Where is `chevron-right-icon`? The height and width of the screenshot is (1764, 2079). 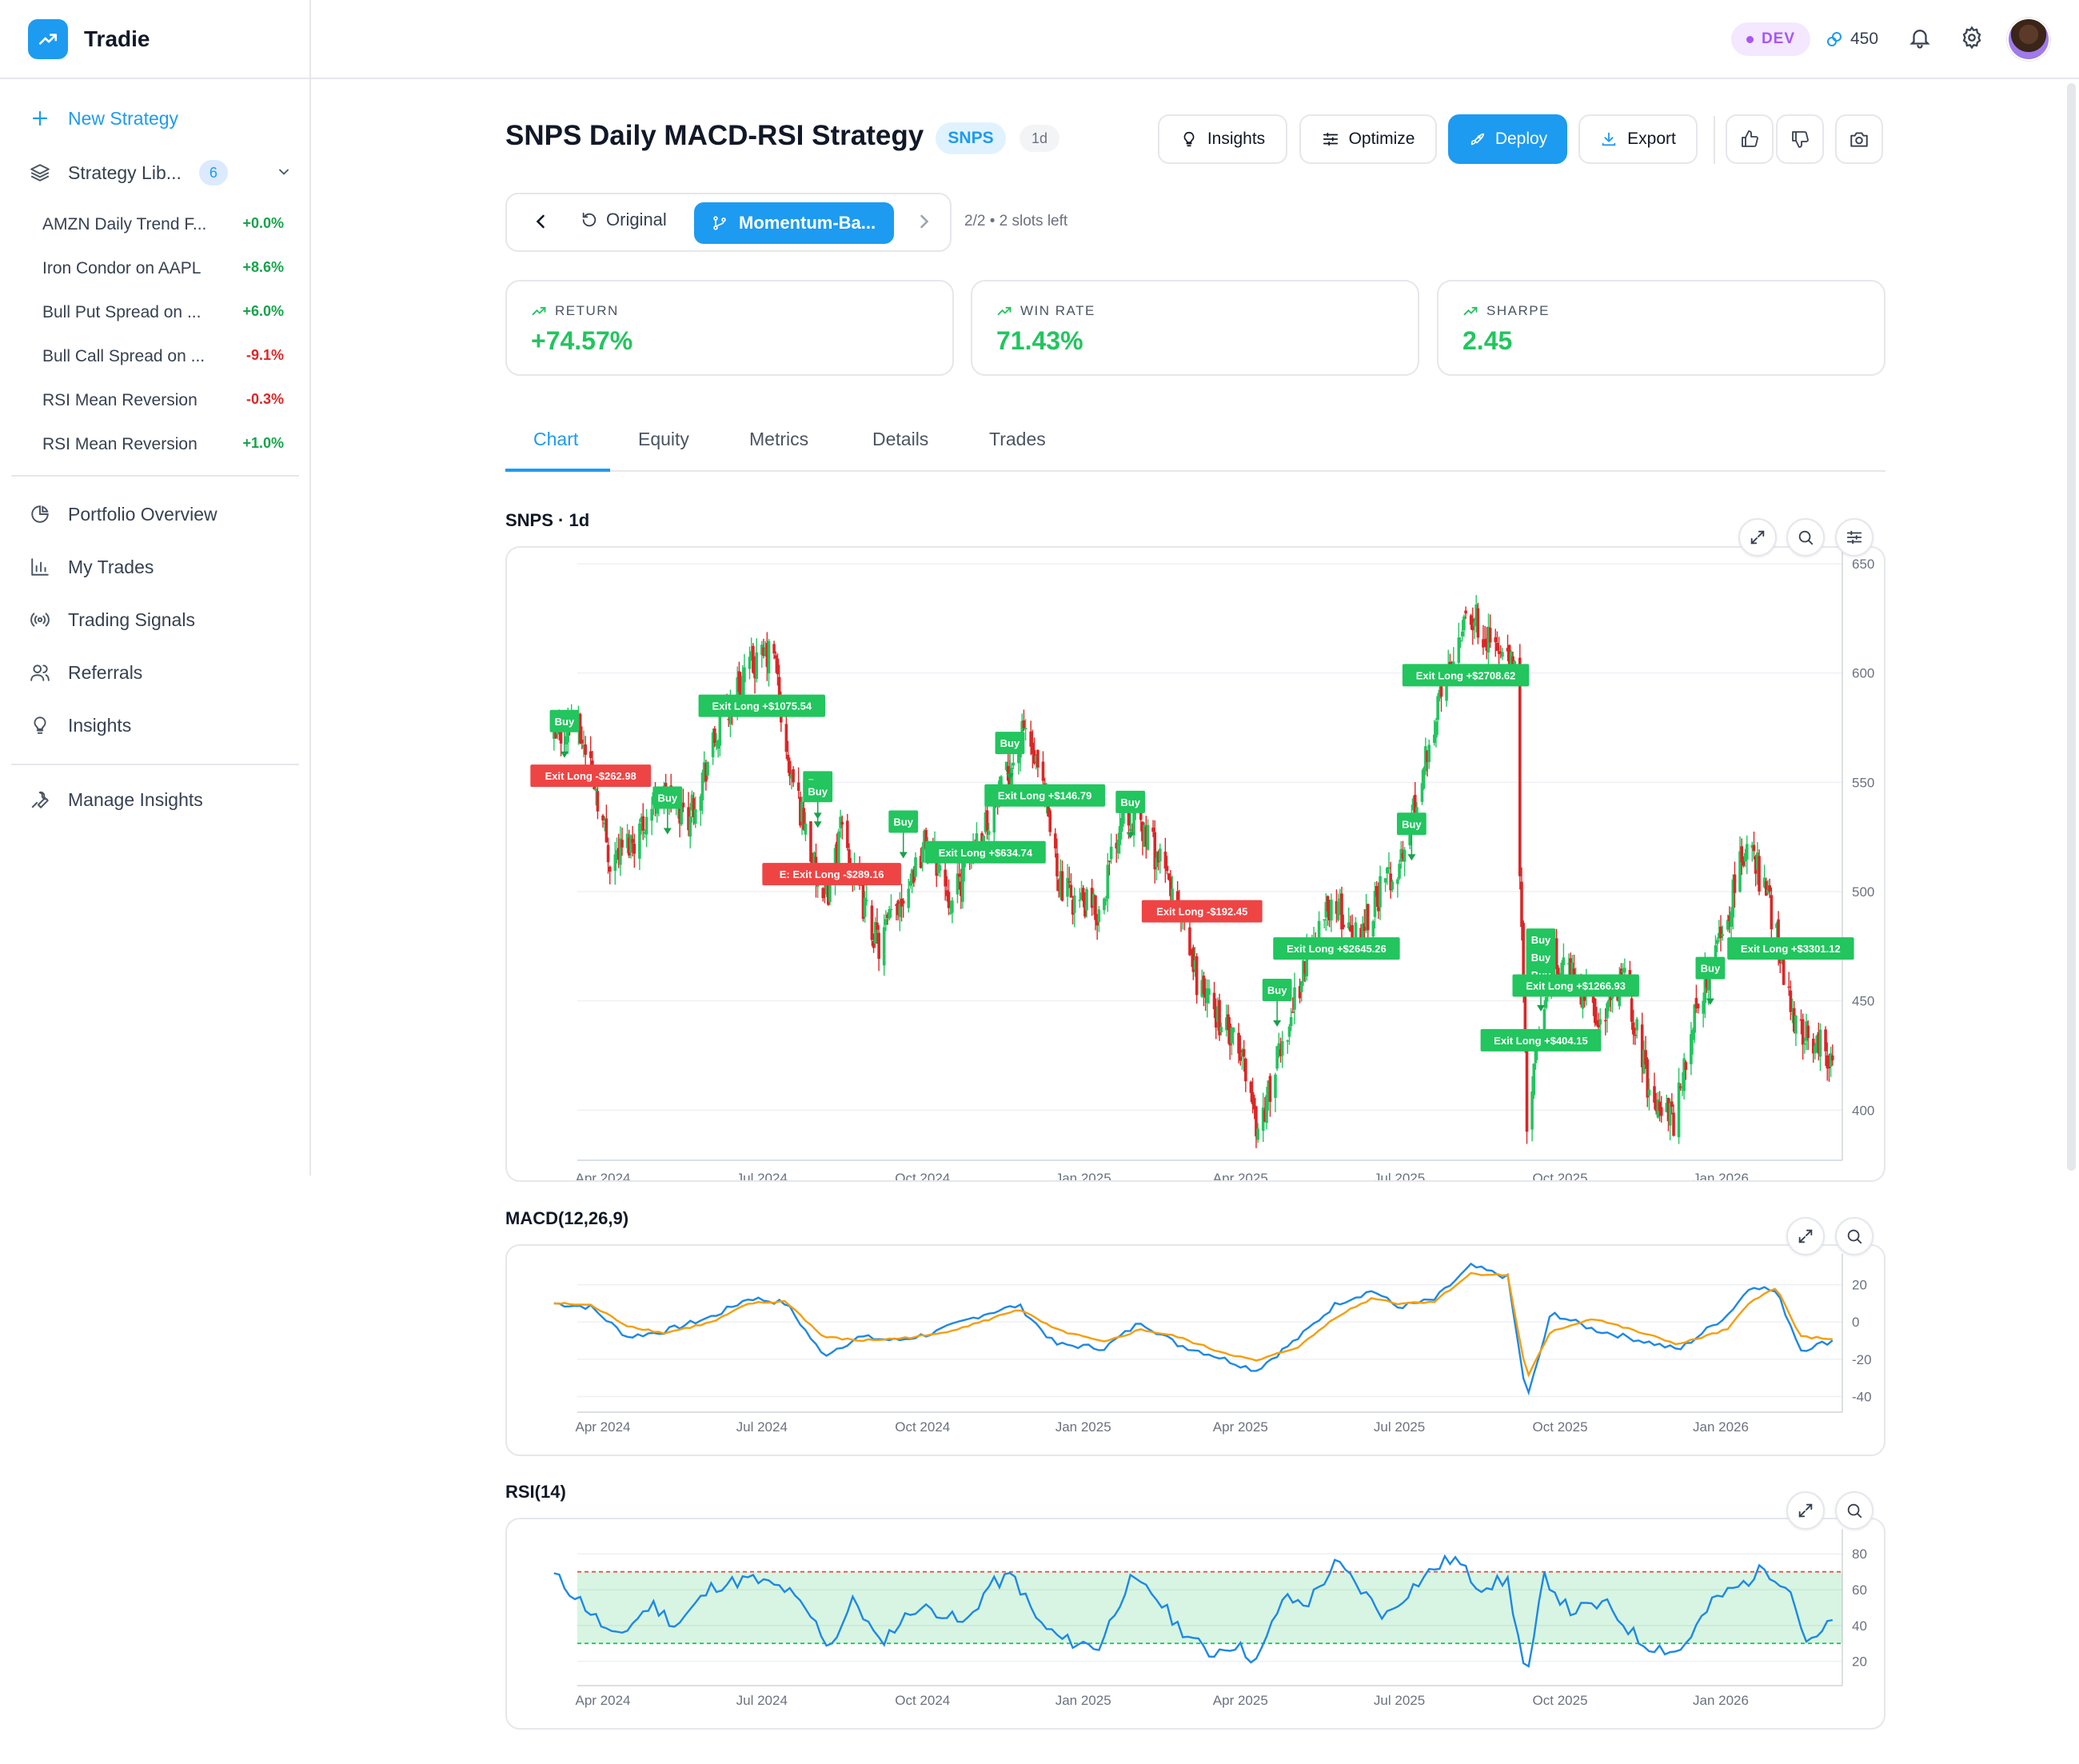 chevron-right-icon is located at coordinates (924, 223).